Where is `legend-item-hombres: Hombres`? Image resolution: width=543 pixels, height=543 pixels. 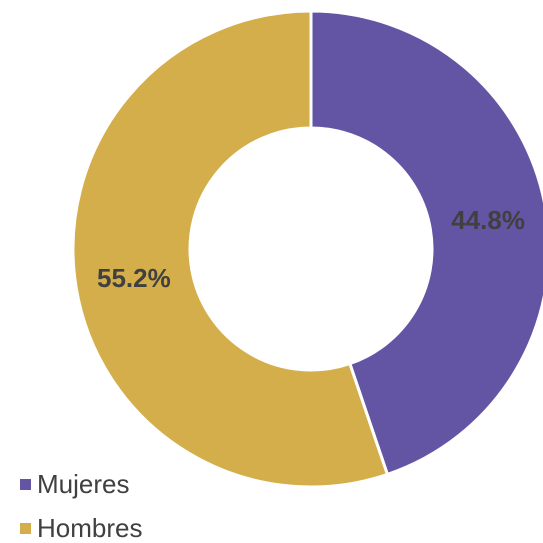 legend-item-hombres: Hombres is located at coordinates (81, 524).